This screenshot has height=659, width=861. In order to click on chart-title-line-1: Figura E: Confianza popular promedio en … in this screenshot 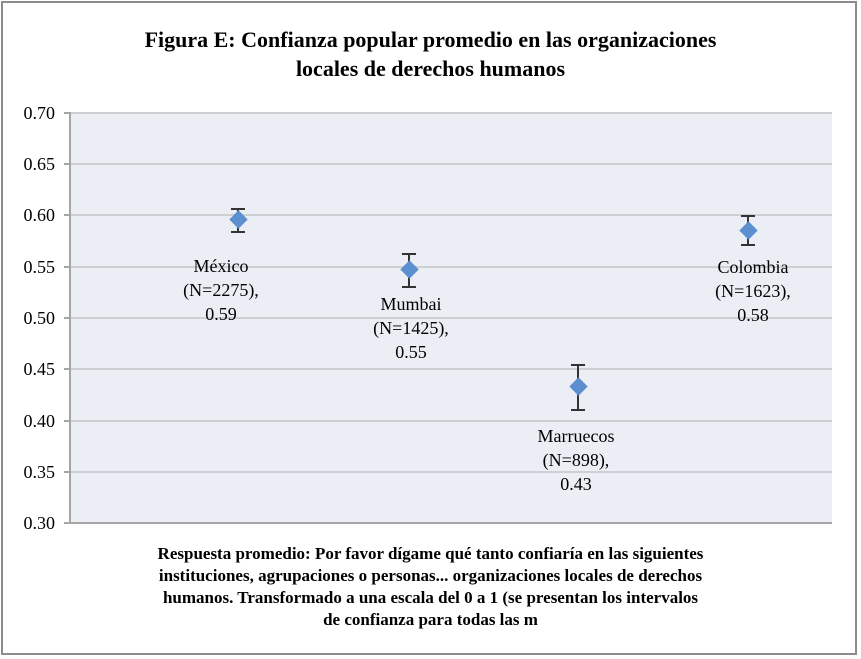, I will do `click(430, 39)`.